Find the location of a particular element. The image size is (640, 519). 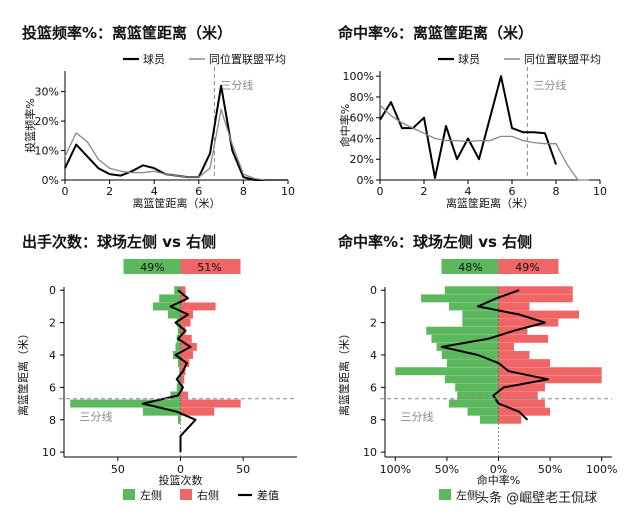

y-tick-label: 100% is located at coordinates (358, 76).